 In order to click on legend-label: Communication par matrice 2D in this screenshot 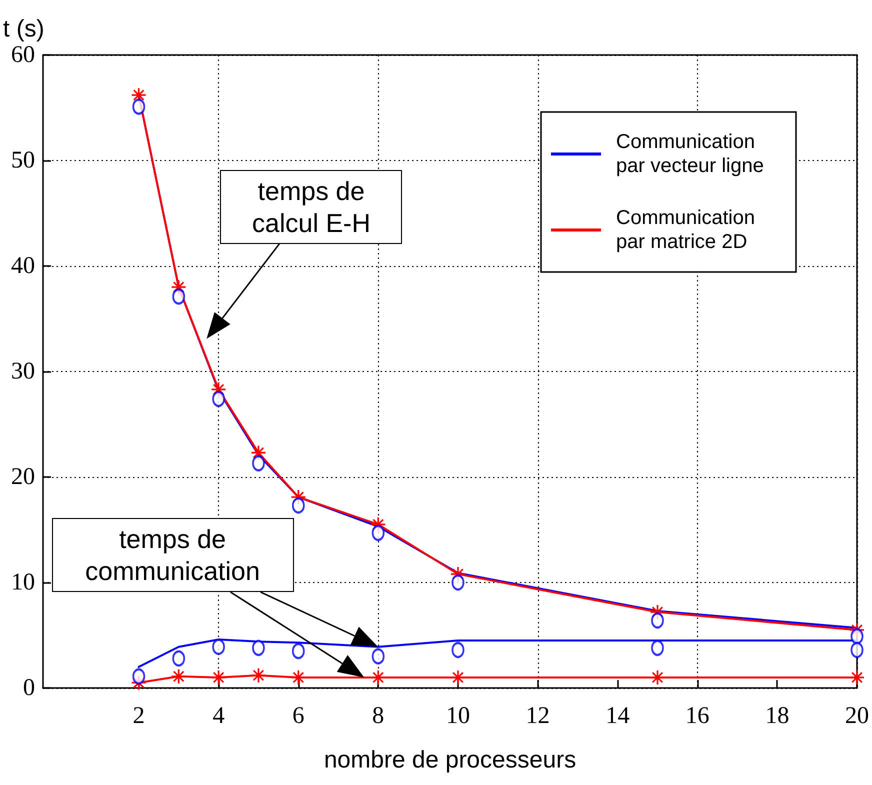, I will do `click(688, 230)`.